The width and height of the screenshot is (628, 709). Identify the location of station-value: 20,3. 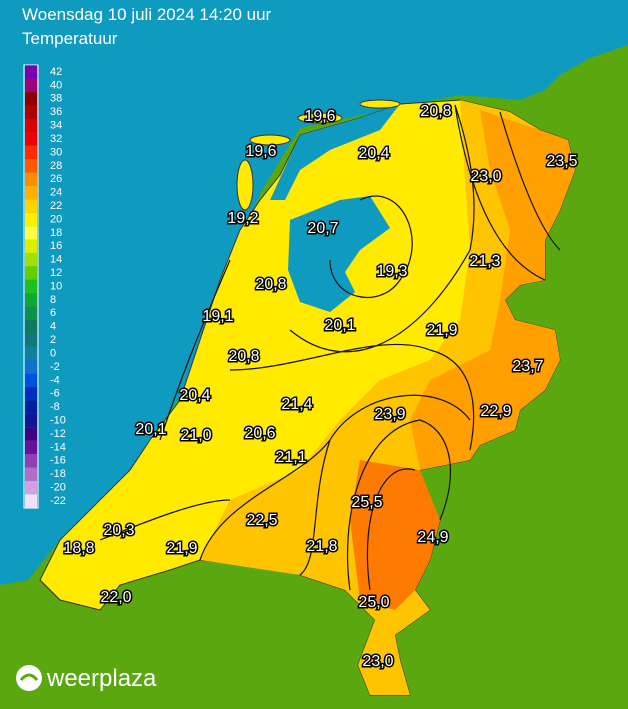
(118, 530).